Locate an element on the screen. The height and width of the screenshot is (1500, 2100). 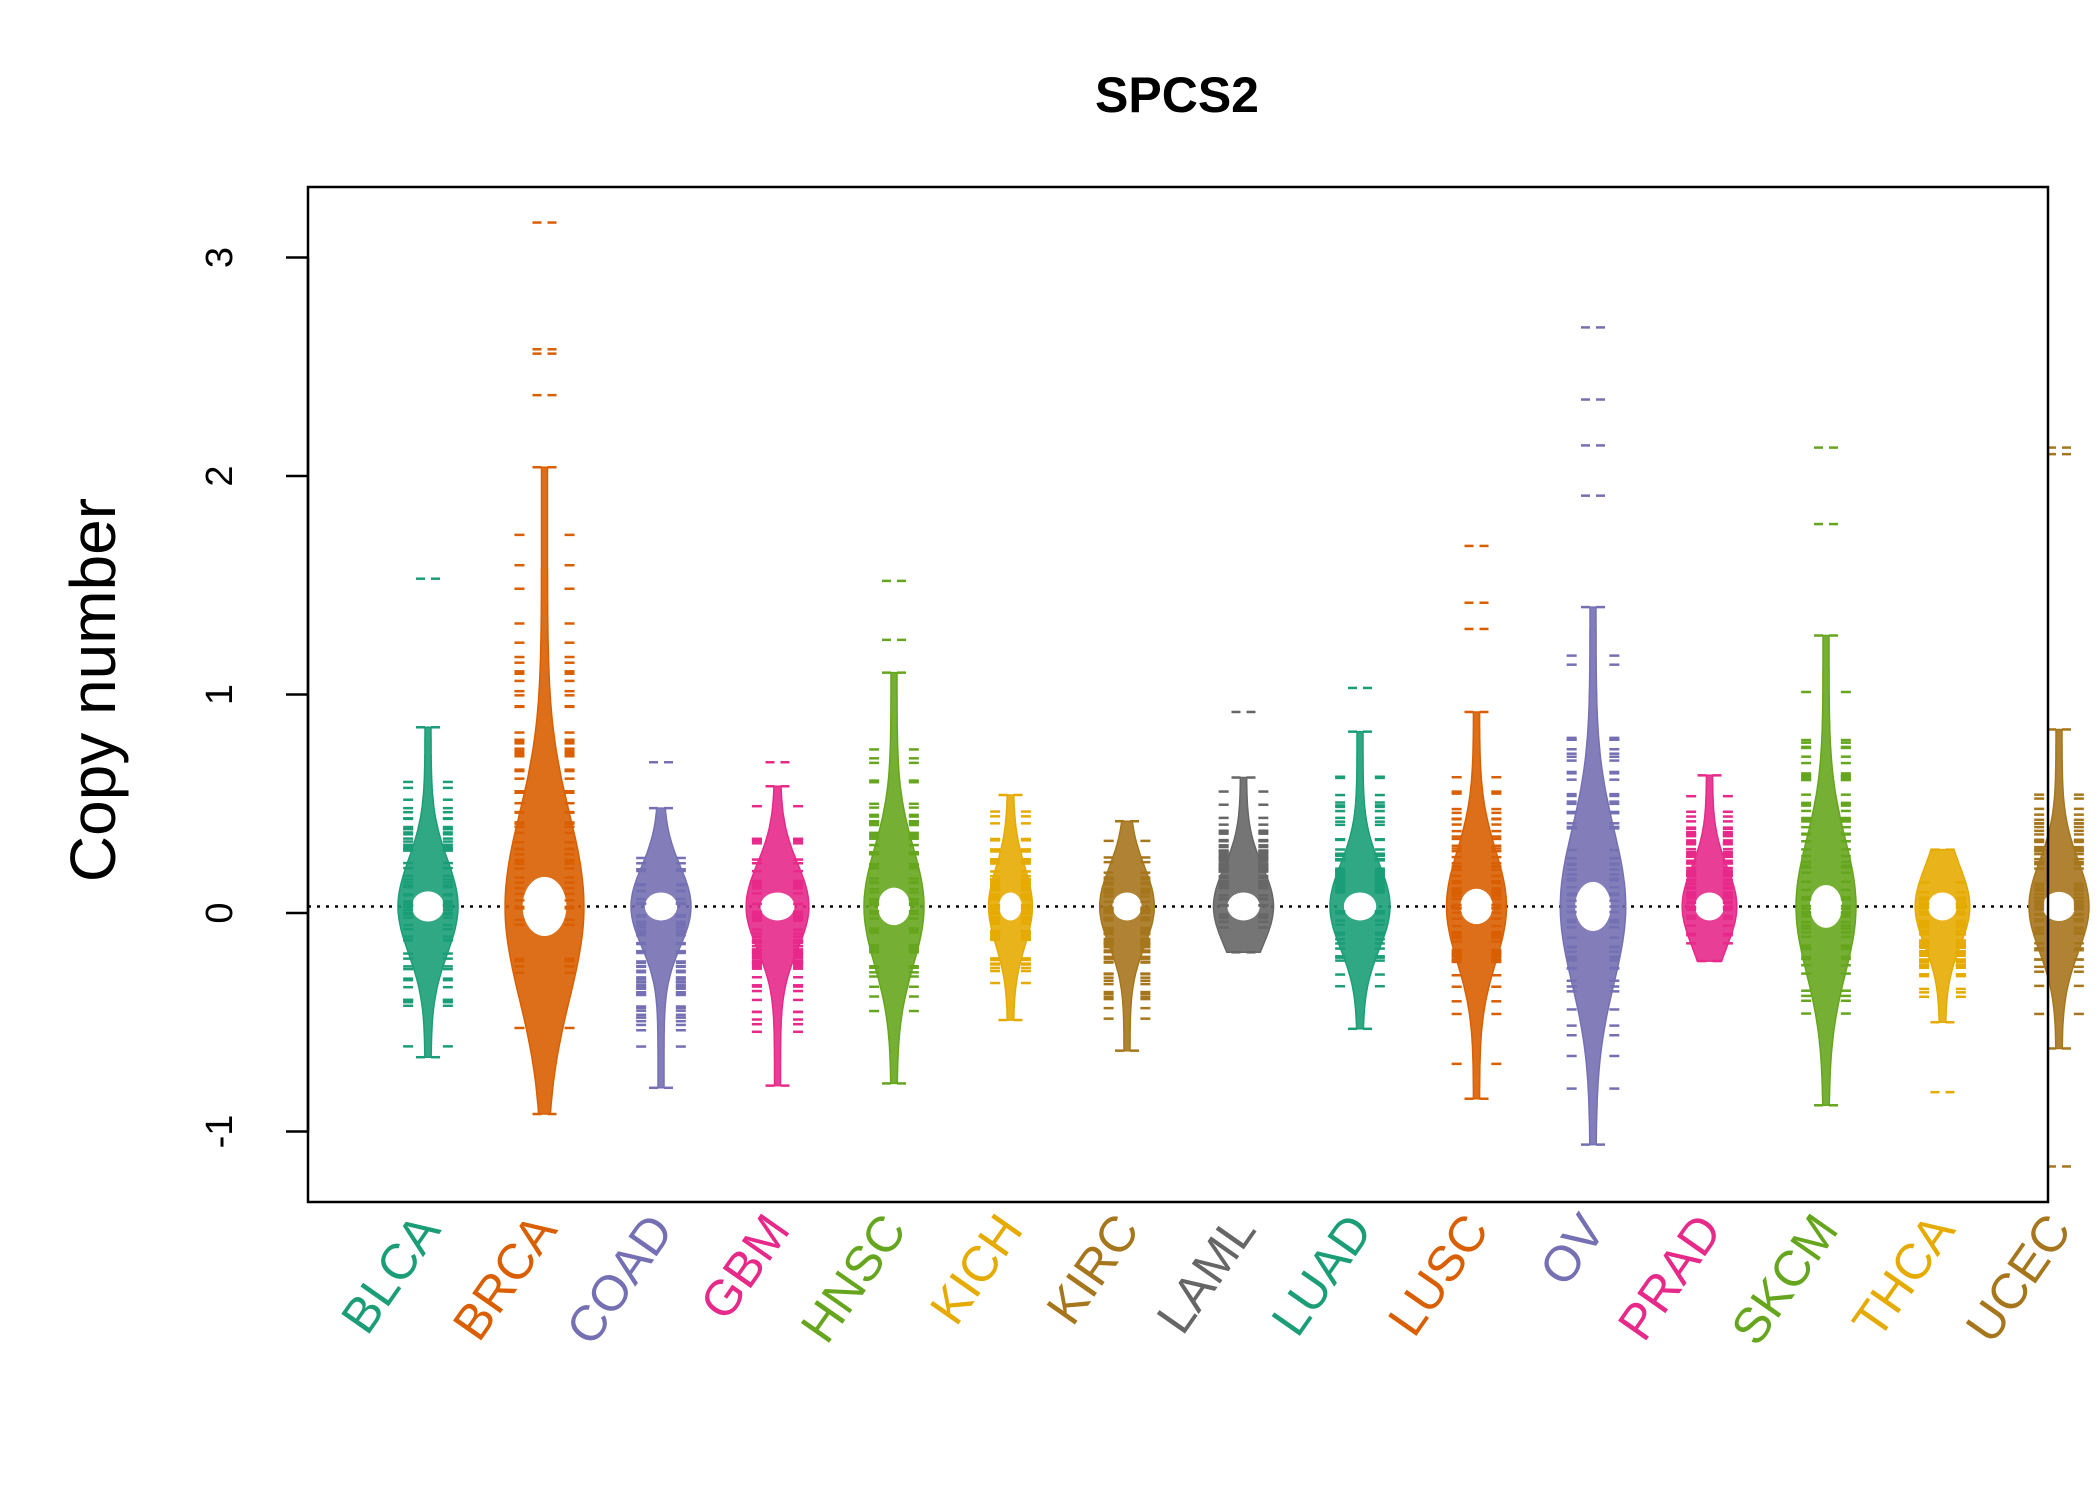
bean-laml is located at coordinates (1243, 832).